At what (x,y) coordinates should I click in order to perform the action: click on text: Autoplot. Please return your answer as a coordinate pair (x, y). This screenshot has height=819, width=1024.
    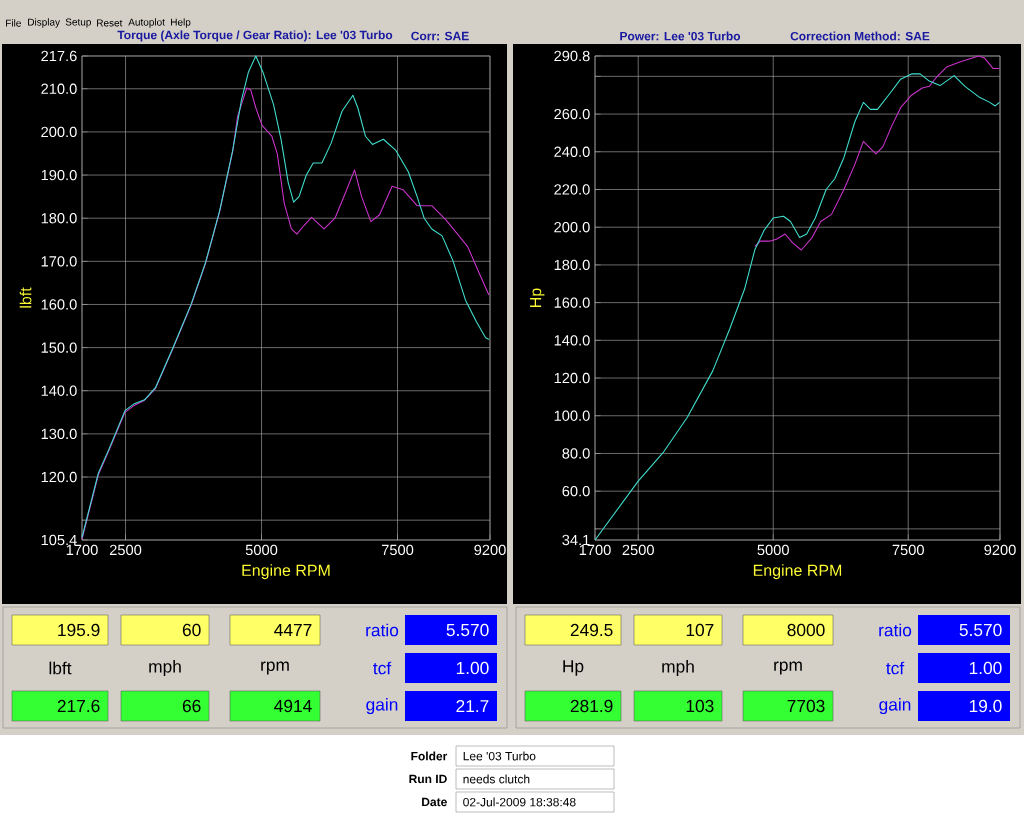
    Looking at the image, I should click on (146, 23).